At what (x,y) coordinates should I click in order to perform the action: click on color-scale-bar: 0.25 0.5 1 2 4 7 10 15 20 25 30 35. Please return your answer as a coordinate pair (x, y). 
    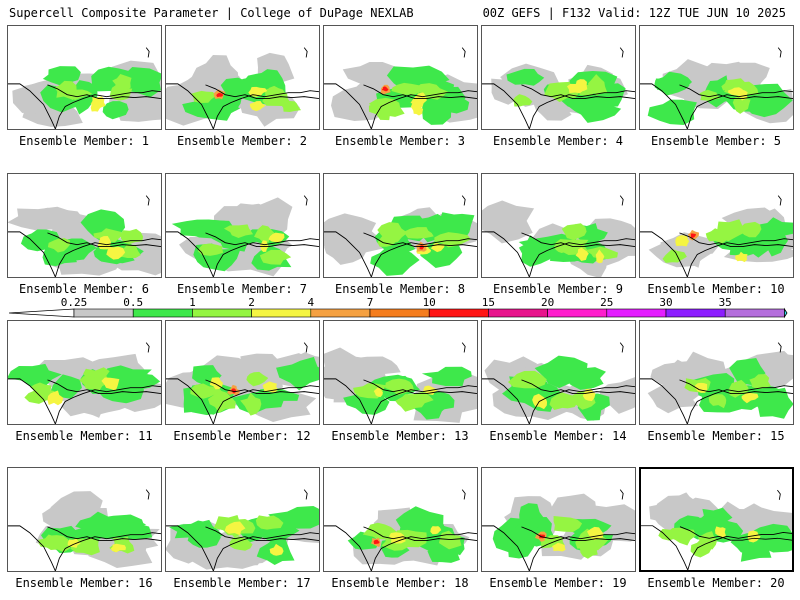
    Looking at the image, I should click on (399, 308).